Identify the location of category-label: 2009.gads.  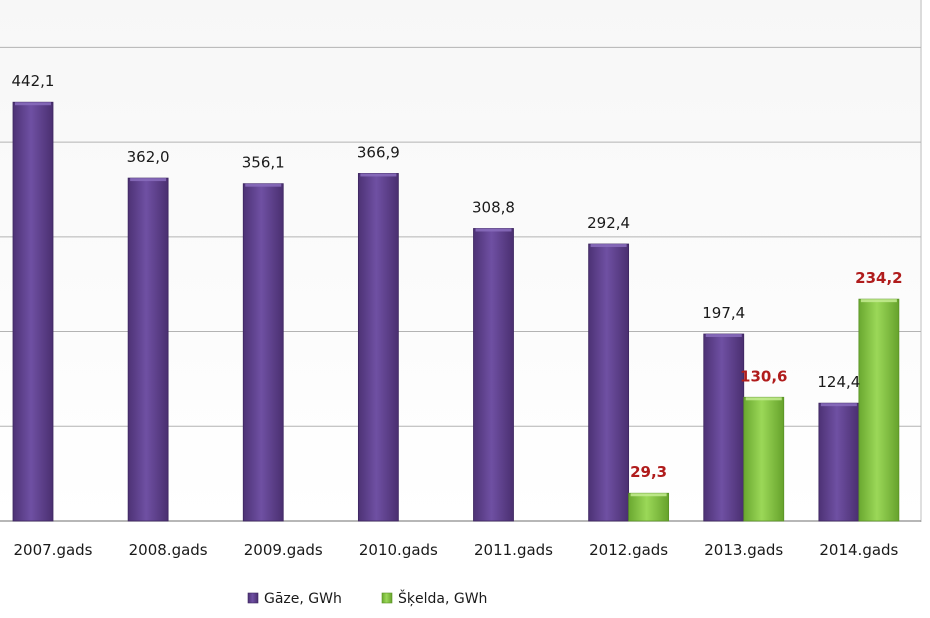
(283, 550).